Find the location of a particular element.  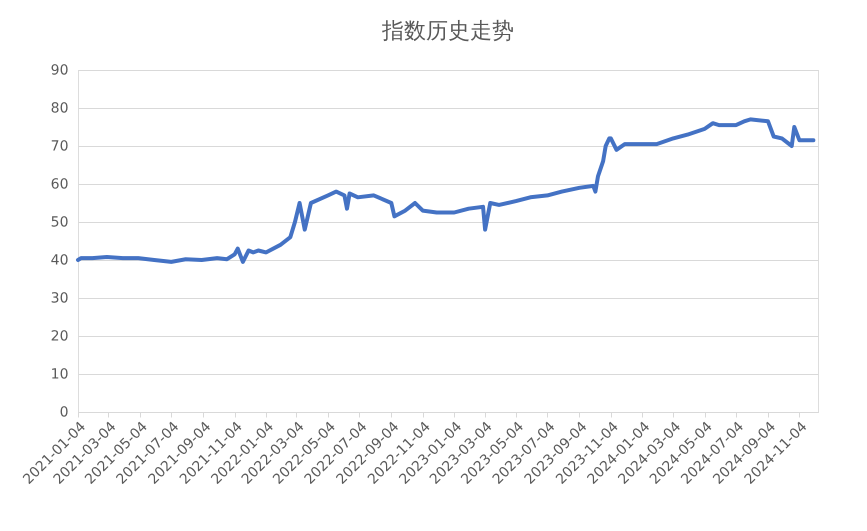

y-tick-label: 40 is located at coordinates (59, 260).